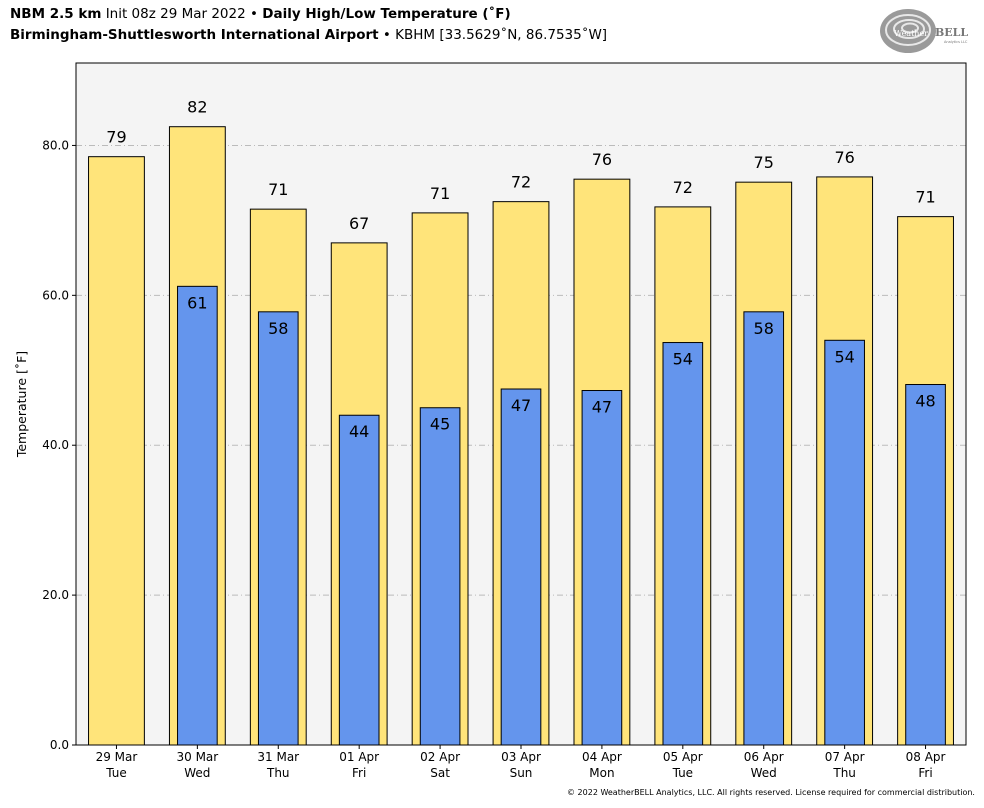 The height and width of the screenshot is (808, 984). What do you see at coordinates (117, 757) in the screenshot?
I see `x-tick-label-date: 29 Mar` at bounding box center [117, 757].